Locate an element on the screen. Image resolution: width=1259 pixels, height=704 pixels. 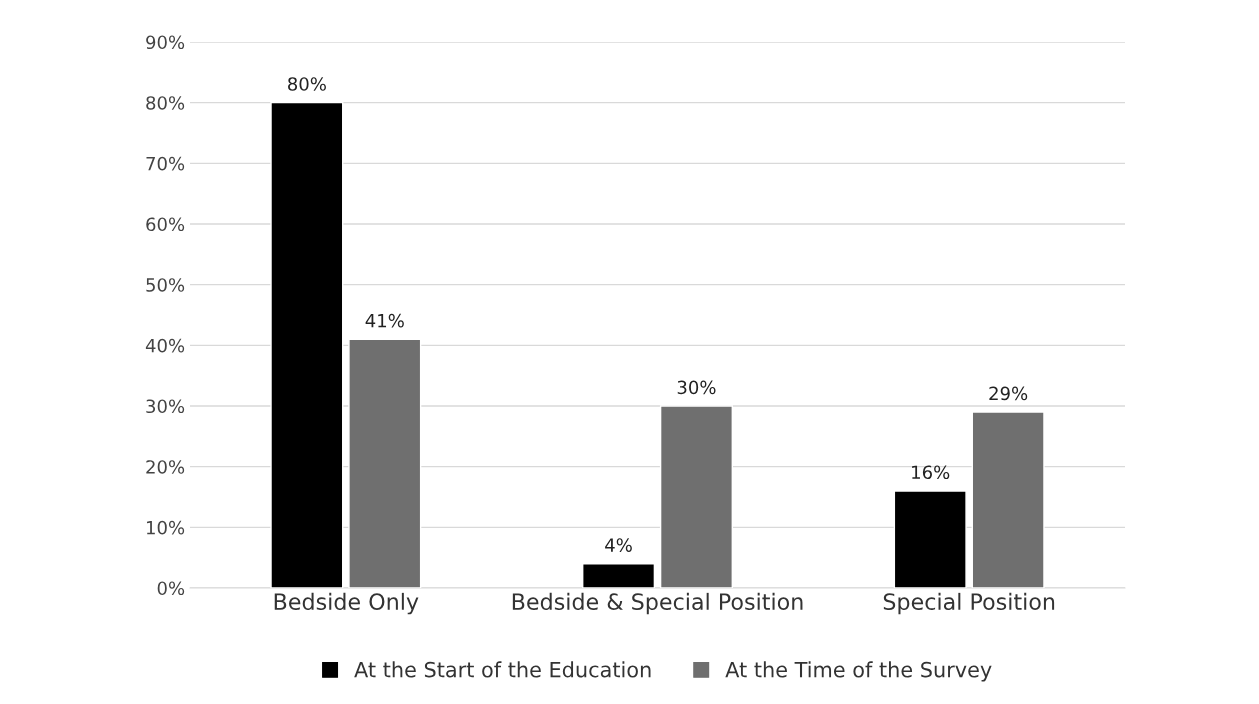
y-tick-label: 10% is located at coordinates (165, 527).